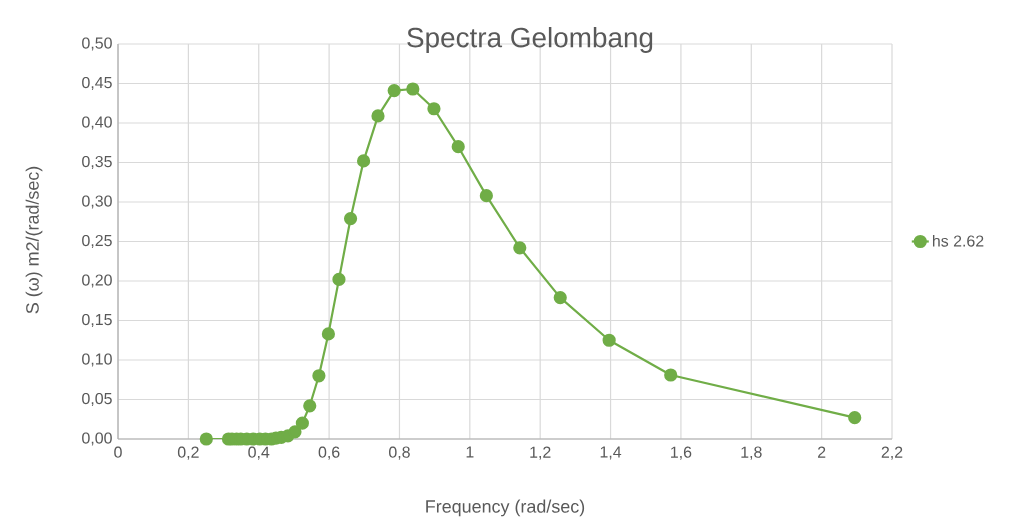 Image resolution: width=1024 pixels, height=526 pixels. What do you see at coordinates (34, 240) in the screenshot?
I see `y-axis-title: S (ω) m2/(rad/sec)` at bounding box center [34, 240].